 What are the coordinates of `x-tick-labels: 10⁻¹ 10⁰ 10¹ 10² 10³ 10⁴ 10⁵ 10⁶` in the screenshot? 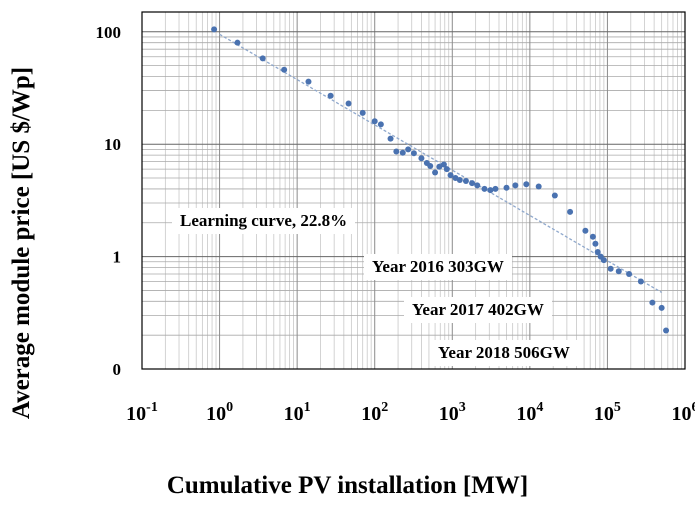 It's located at (410, 412).